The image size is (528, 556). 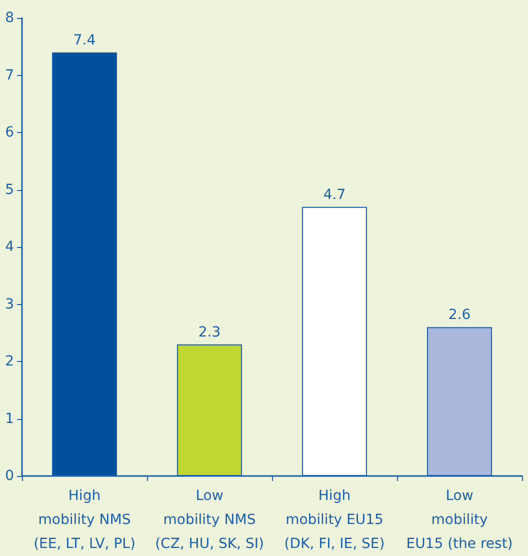 I want to click on y-tick-label: 2, so click(x=9, y=362).